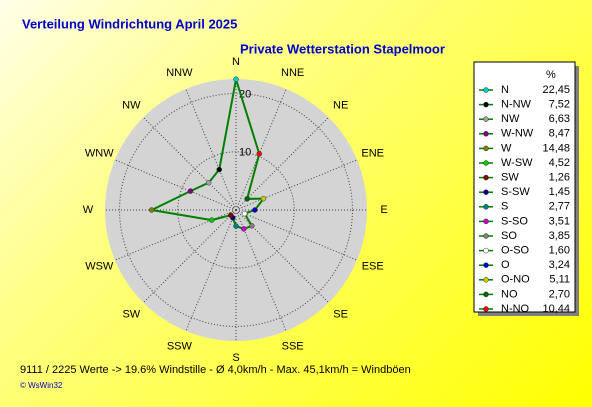 Image resolution: width=592 pixels, height=407 pixels. What do you see at coordinates (504, 207) in the screenshot?
I see `legend-name: S` at bounding box center [504, 207].